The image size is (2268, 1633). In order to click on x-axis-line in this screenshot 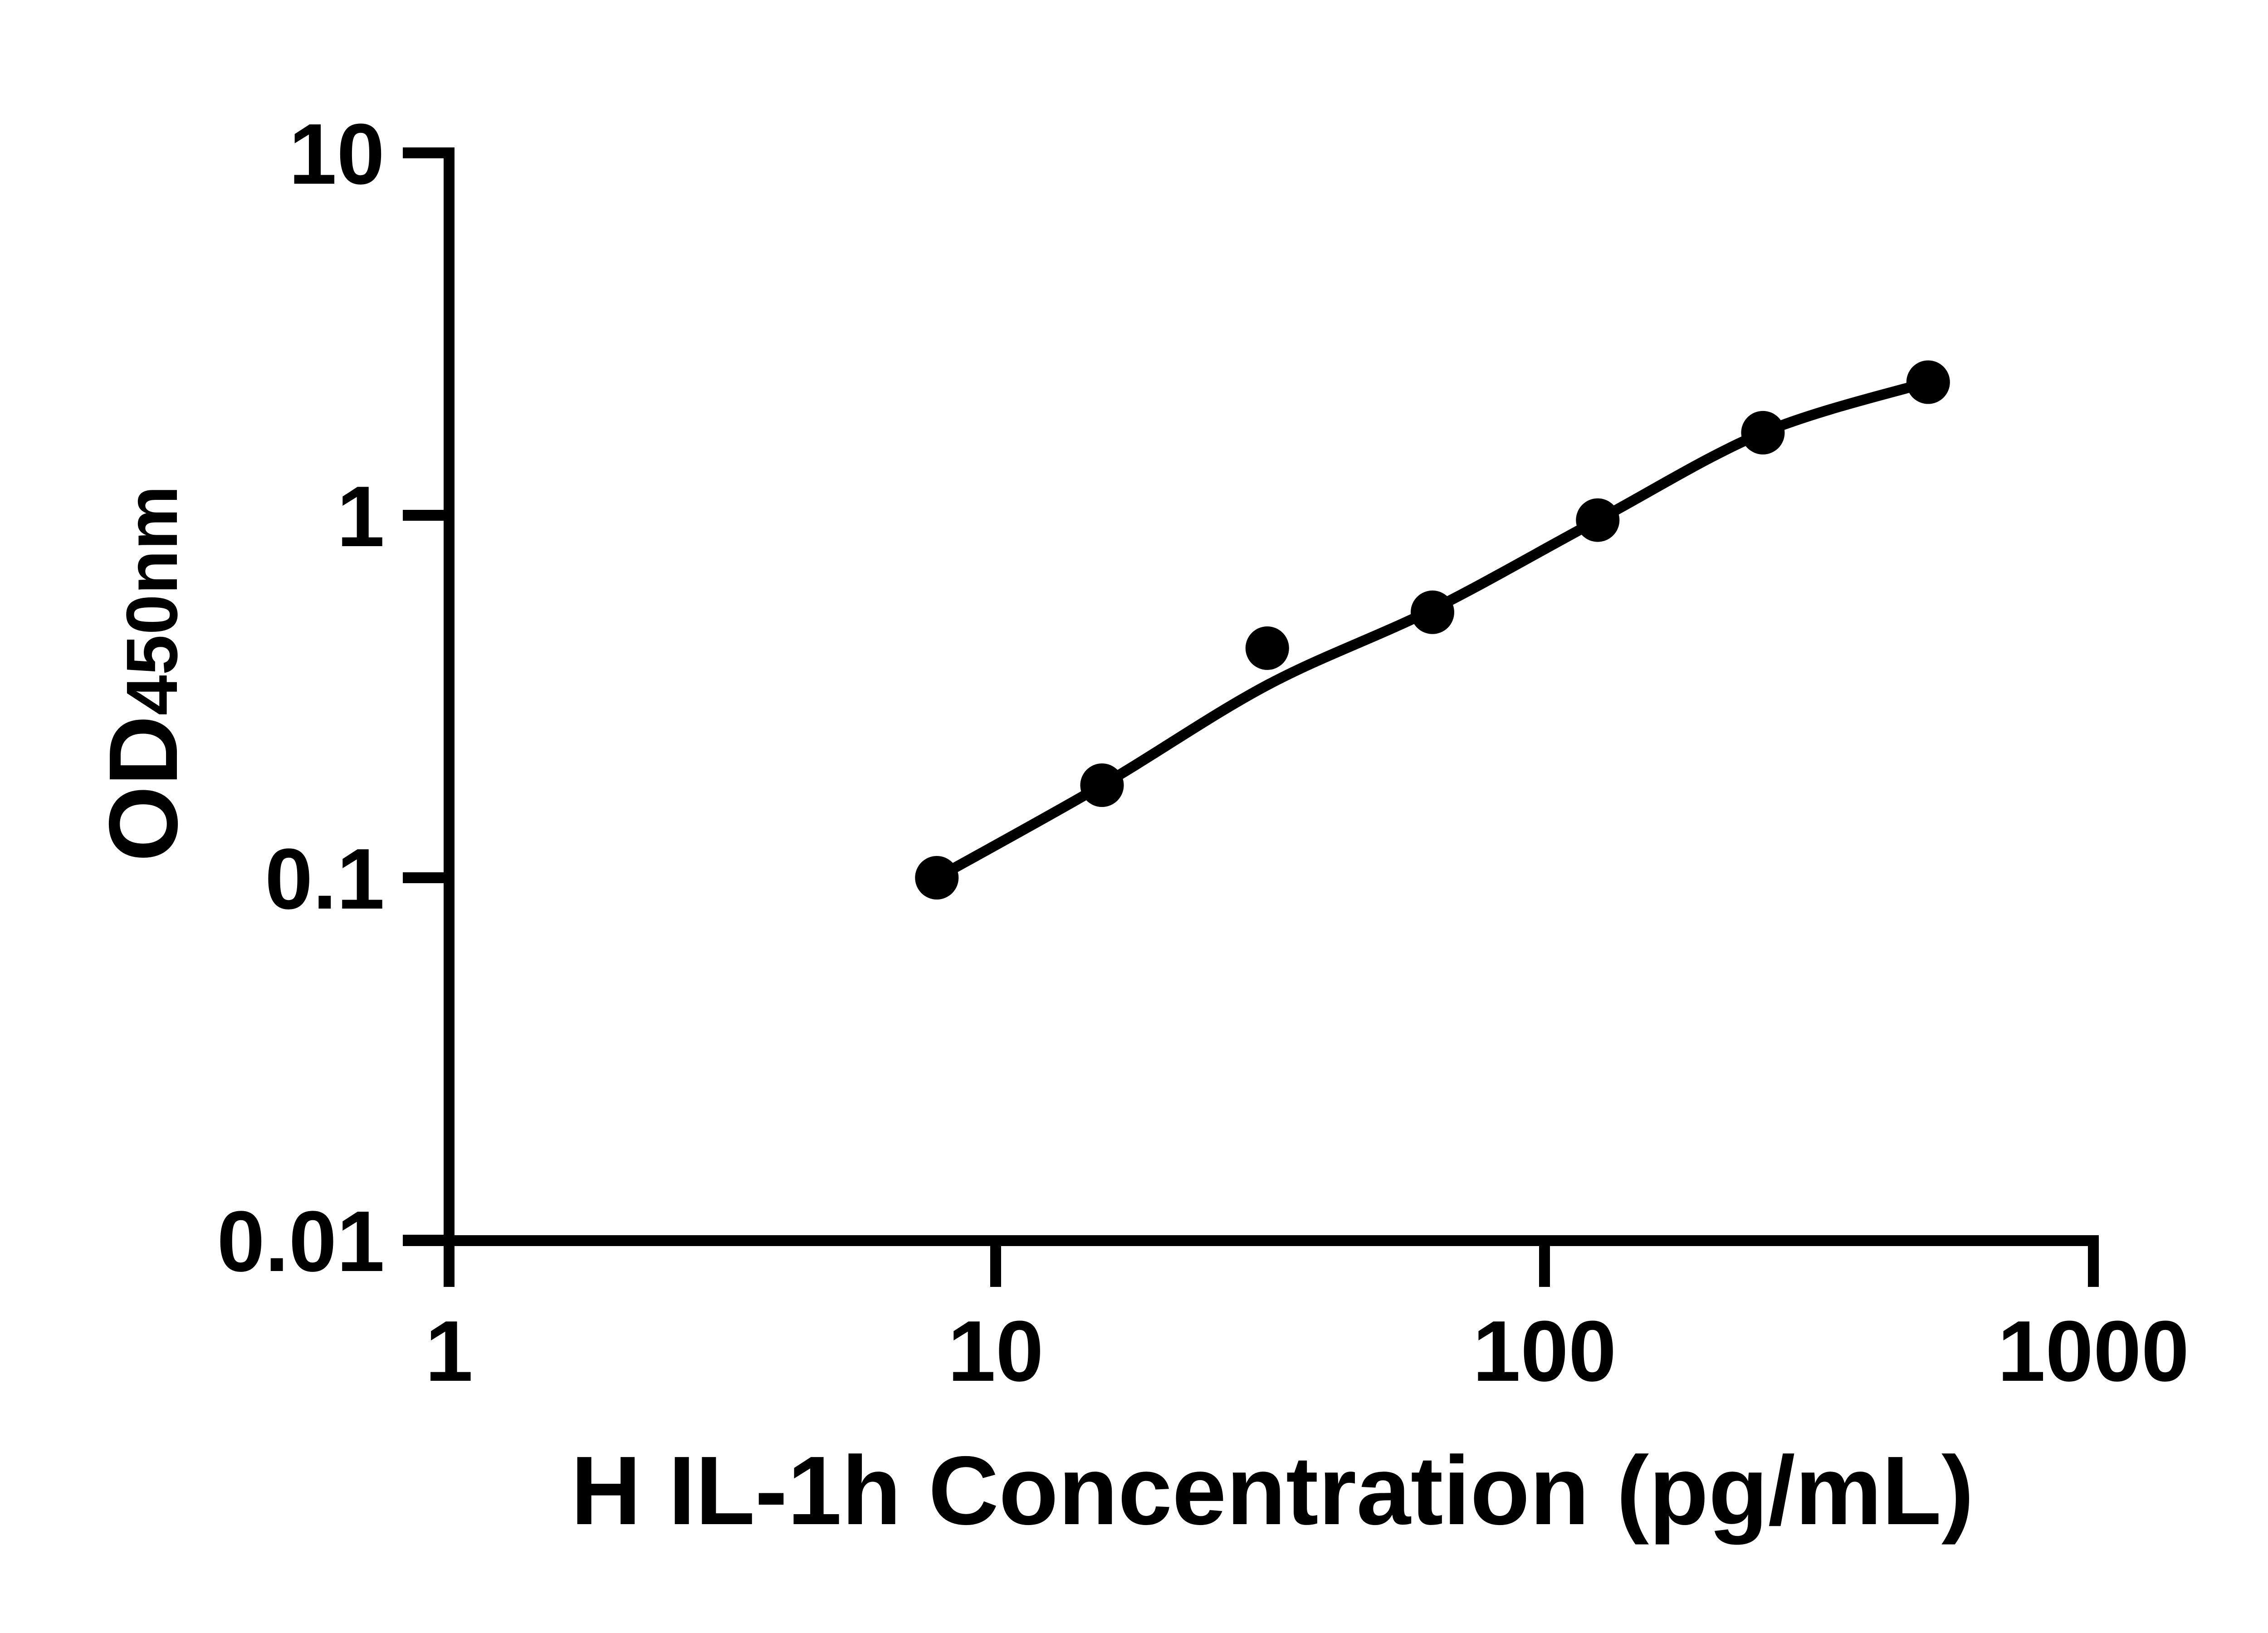, I will do `click(1251, 1240)`.